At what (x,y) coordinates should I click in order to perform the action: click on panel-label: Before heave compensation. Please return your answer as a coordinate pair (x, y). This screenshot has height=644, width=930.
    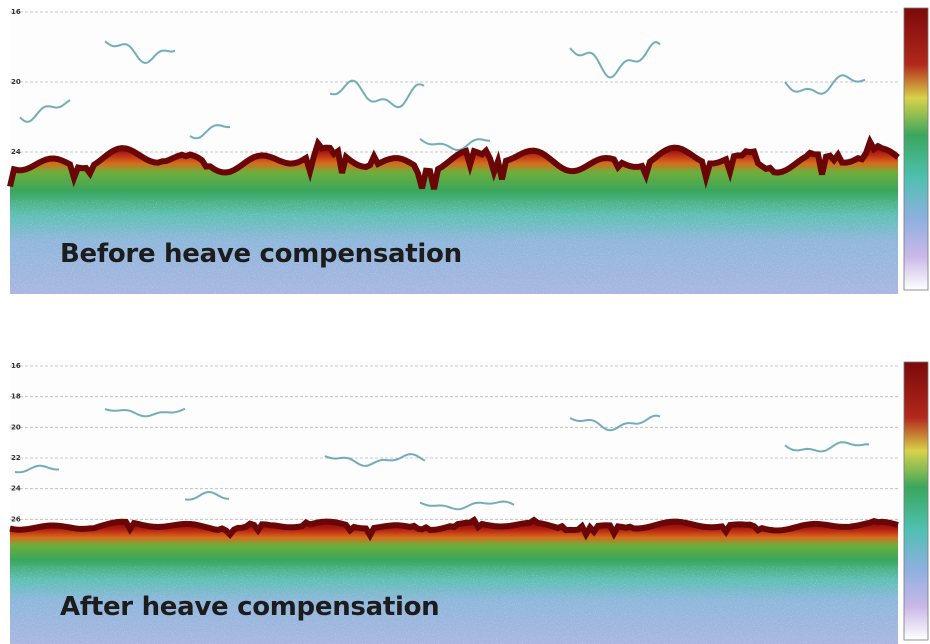
    Looking at the image, I should click on (261, 254).